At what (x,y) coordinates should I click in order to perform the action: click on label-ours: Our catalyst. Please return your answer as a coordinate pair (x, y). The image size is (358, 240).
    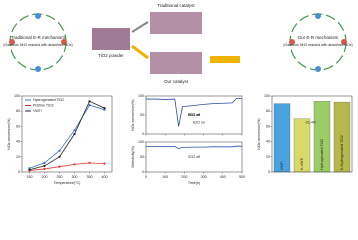
    Looking at the image, I should click on (176, 81).